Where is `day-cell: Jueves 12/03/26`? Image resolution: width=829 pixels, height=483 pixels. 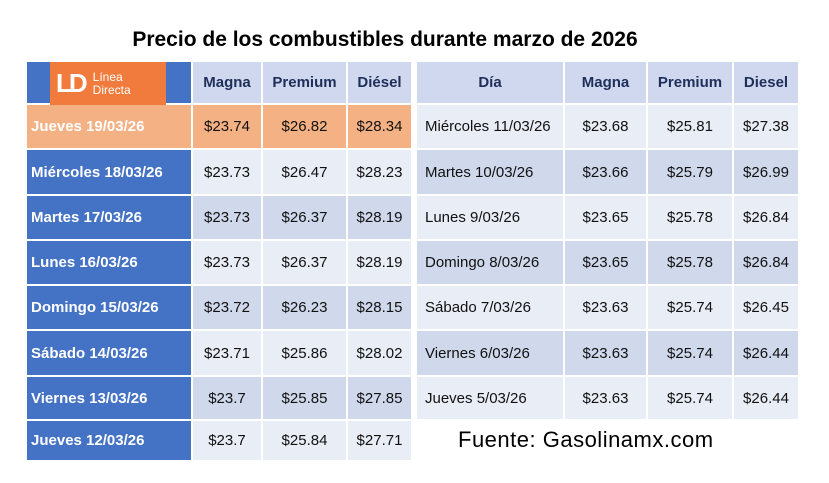 day-cell: Jueves 12/03/26 is located at coordinates (109, 440).